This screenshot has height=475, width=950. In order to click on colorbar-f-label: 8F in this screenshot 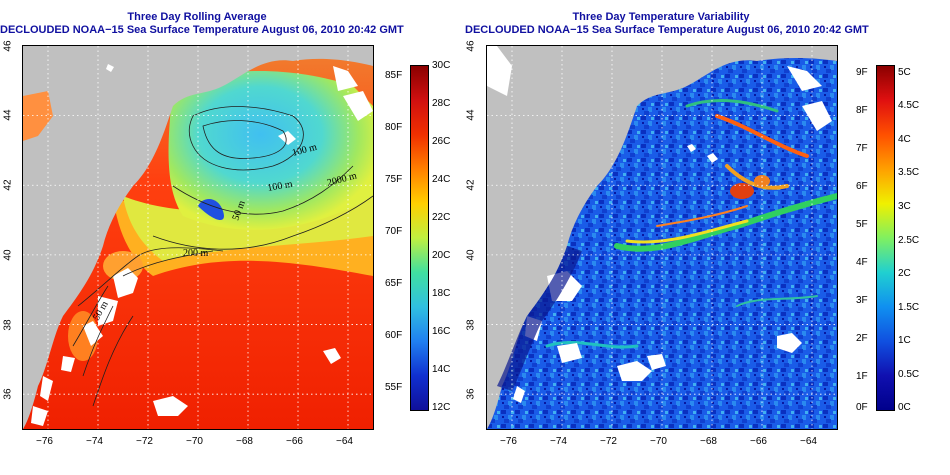, I will do `click(862, 110)`.